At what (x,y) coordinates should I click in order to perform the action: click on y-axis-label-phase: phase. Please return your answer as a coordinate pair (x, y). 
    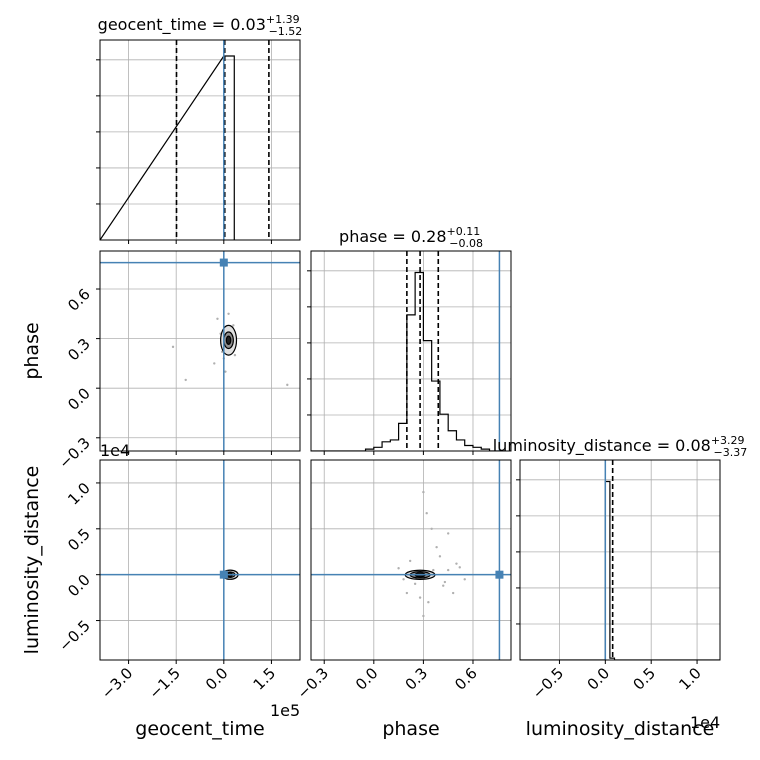
    Looking at the image, I should click on (32, 350).